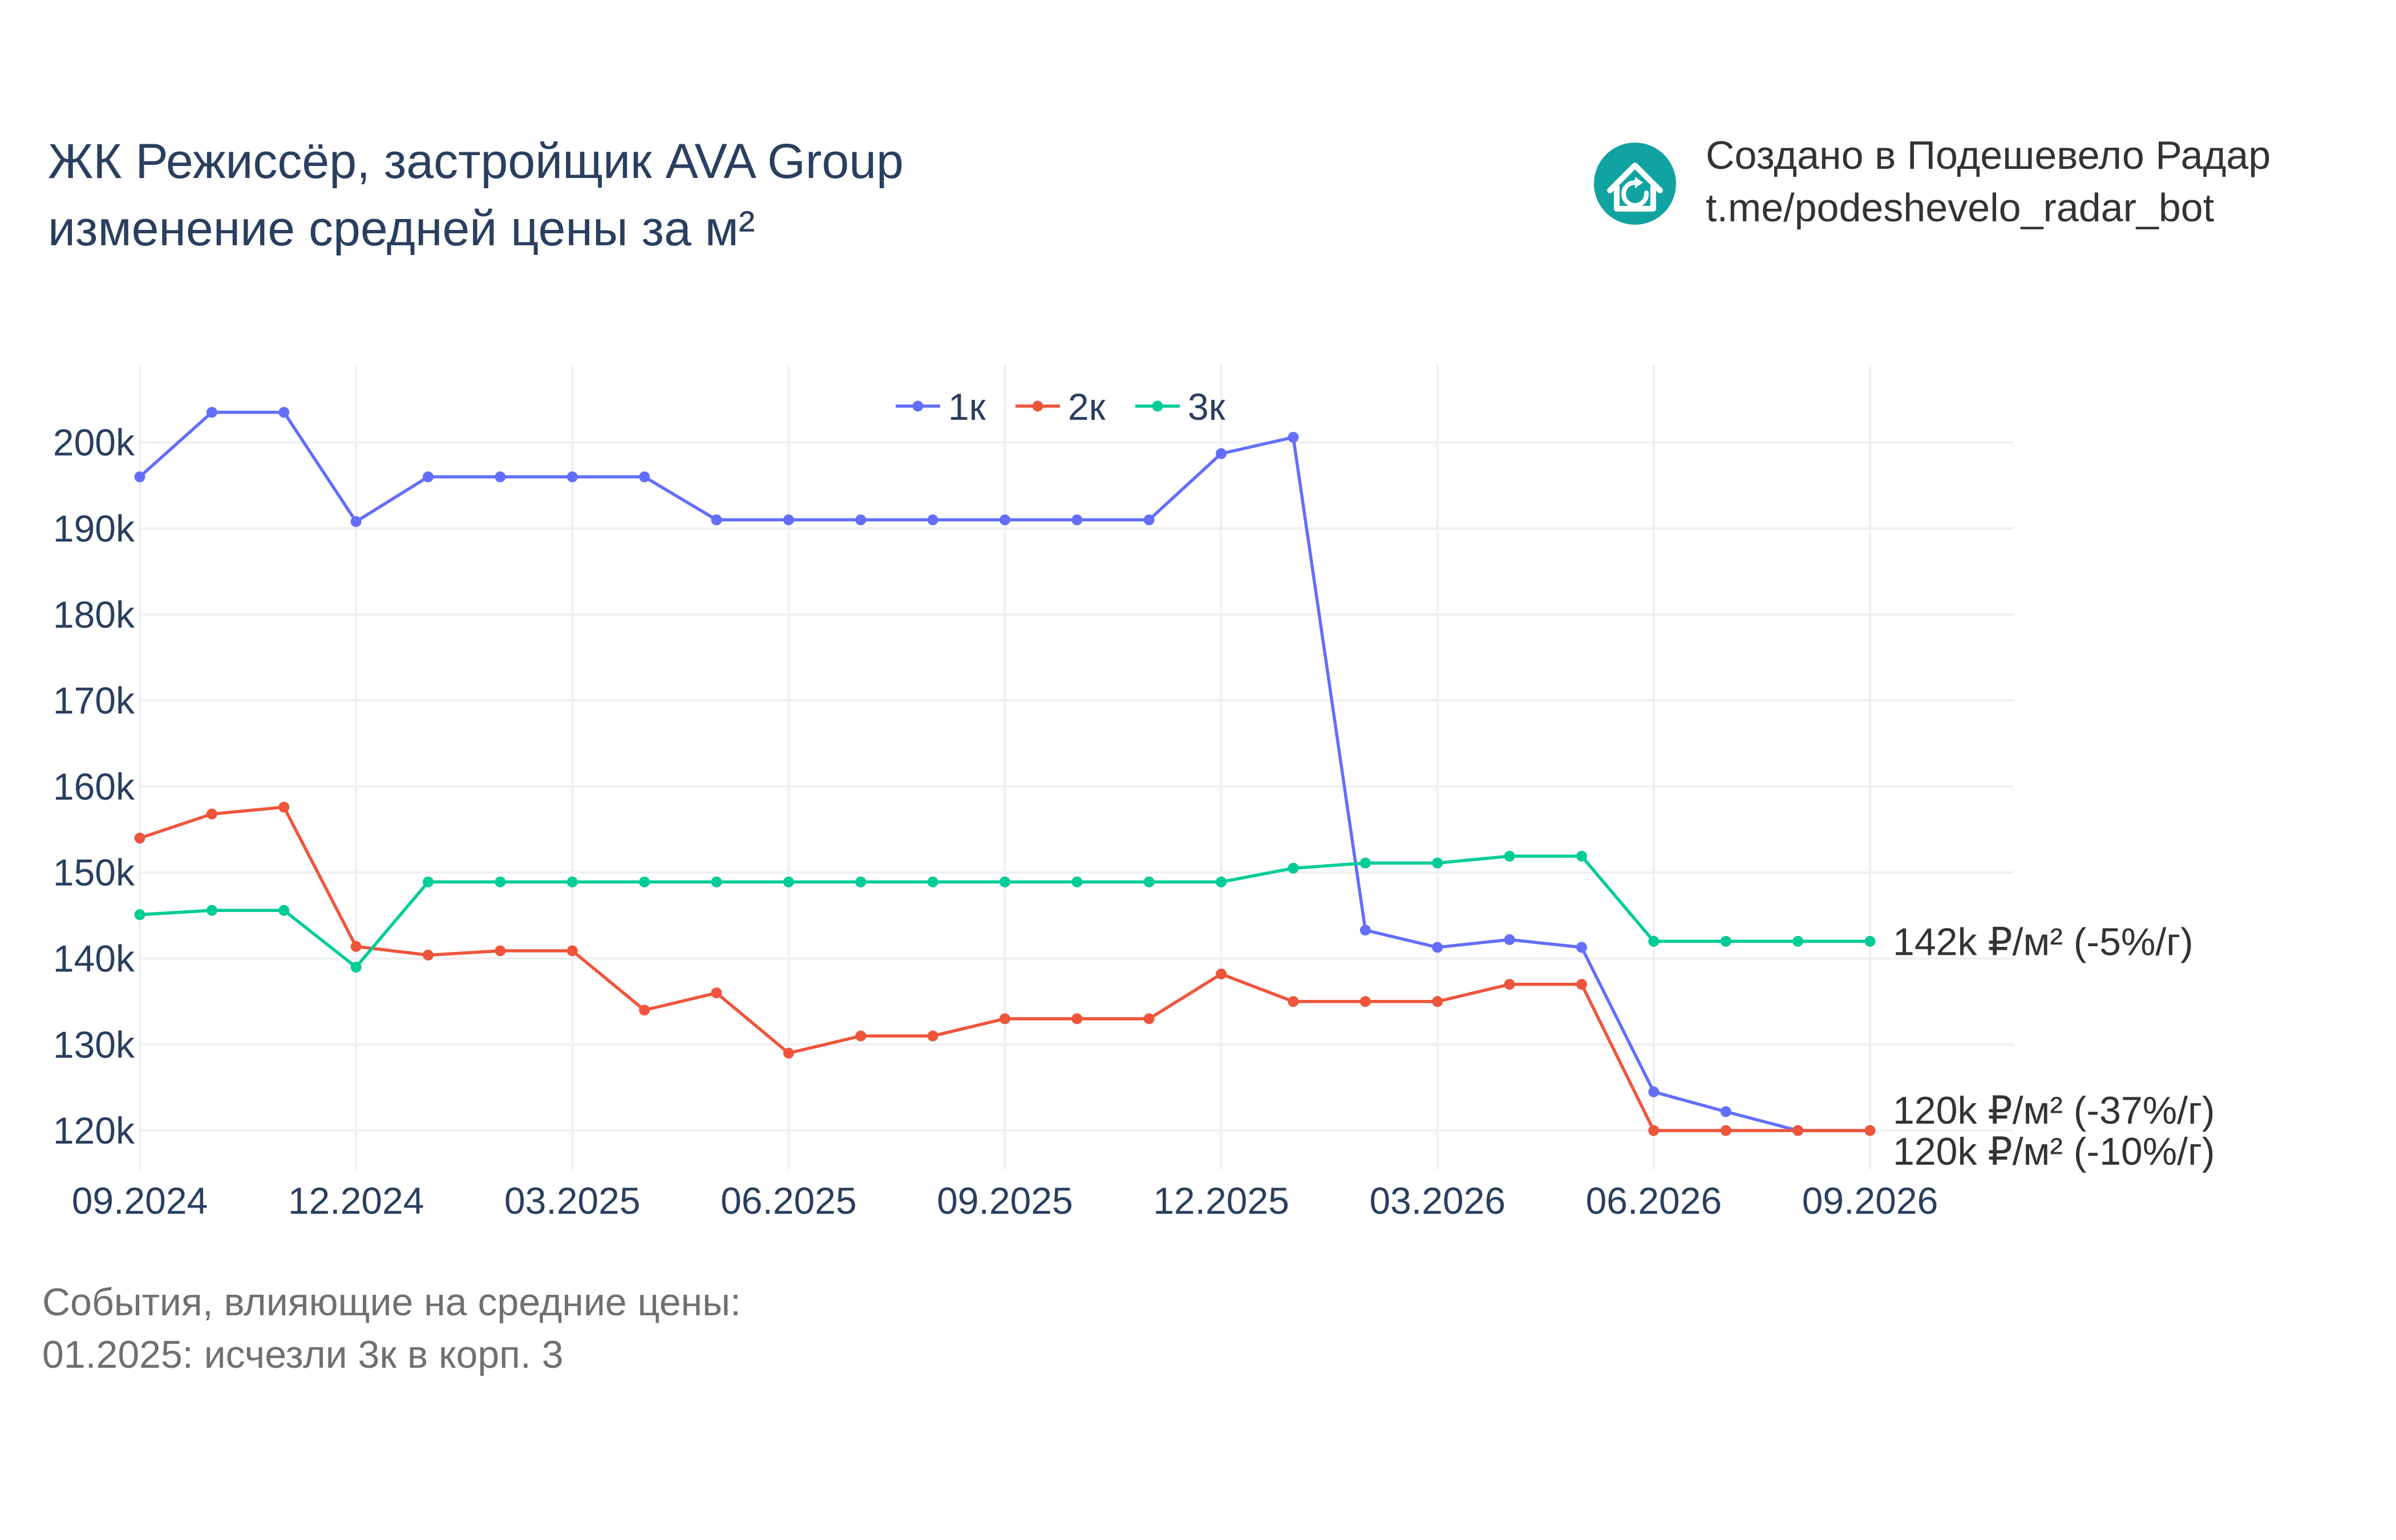 Image resolution: width=2396 pixels, height=1540 pixels. Describe the element at coordinates (2043, 942) in the screenshot. I see `series-end-label: 142k ₽/м² (-5%/г)` at that location.